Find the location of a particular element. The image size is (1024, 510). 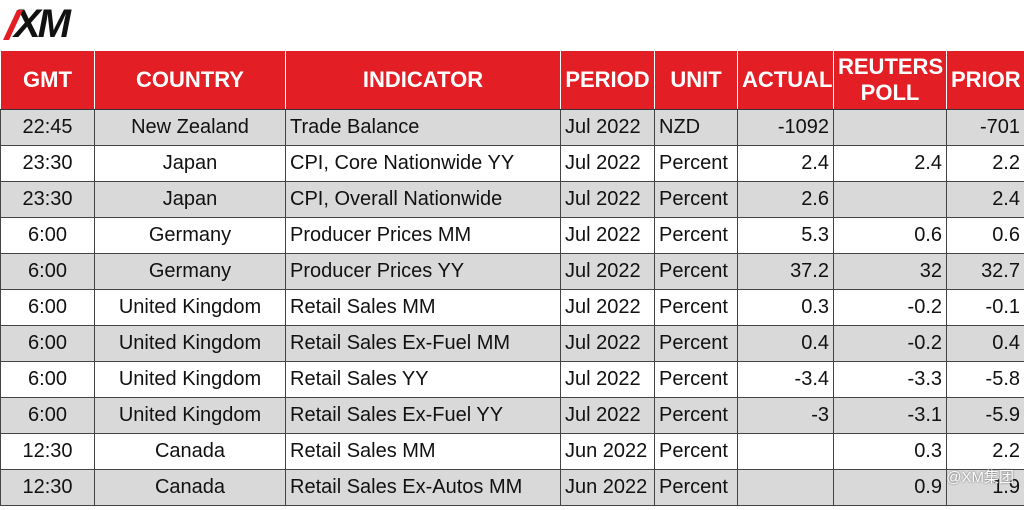

table-cell: Retail Sales Ex-Fuel YY is located at coordinates (423, 415).